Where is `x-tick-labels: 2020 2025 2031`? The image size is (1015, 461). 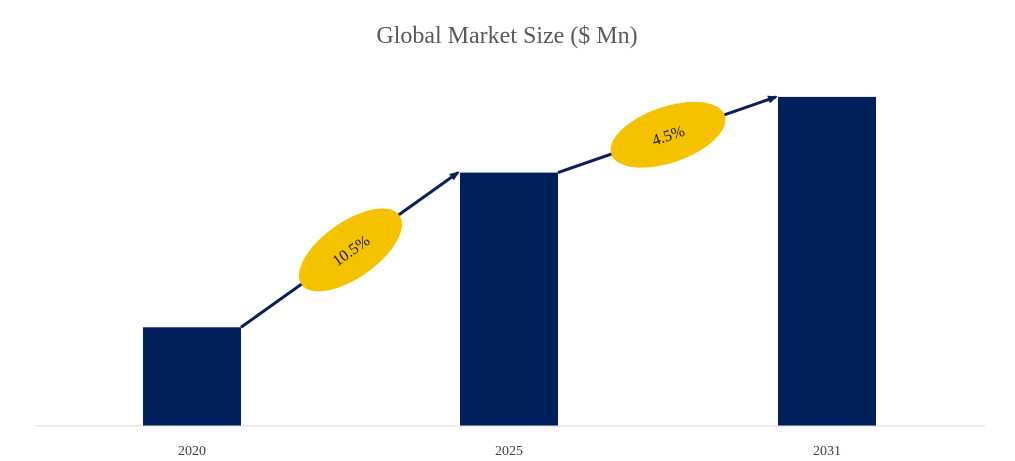 x-tick-labels: 2020 2025 2031 is located at coordinates (509, 451).